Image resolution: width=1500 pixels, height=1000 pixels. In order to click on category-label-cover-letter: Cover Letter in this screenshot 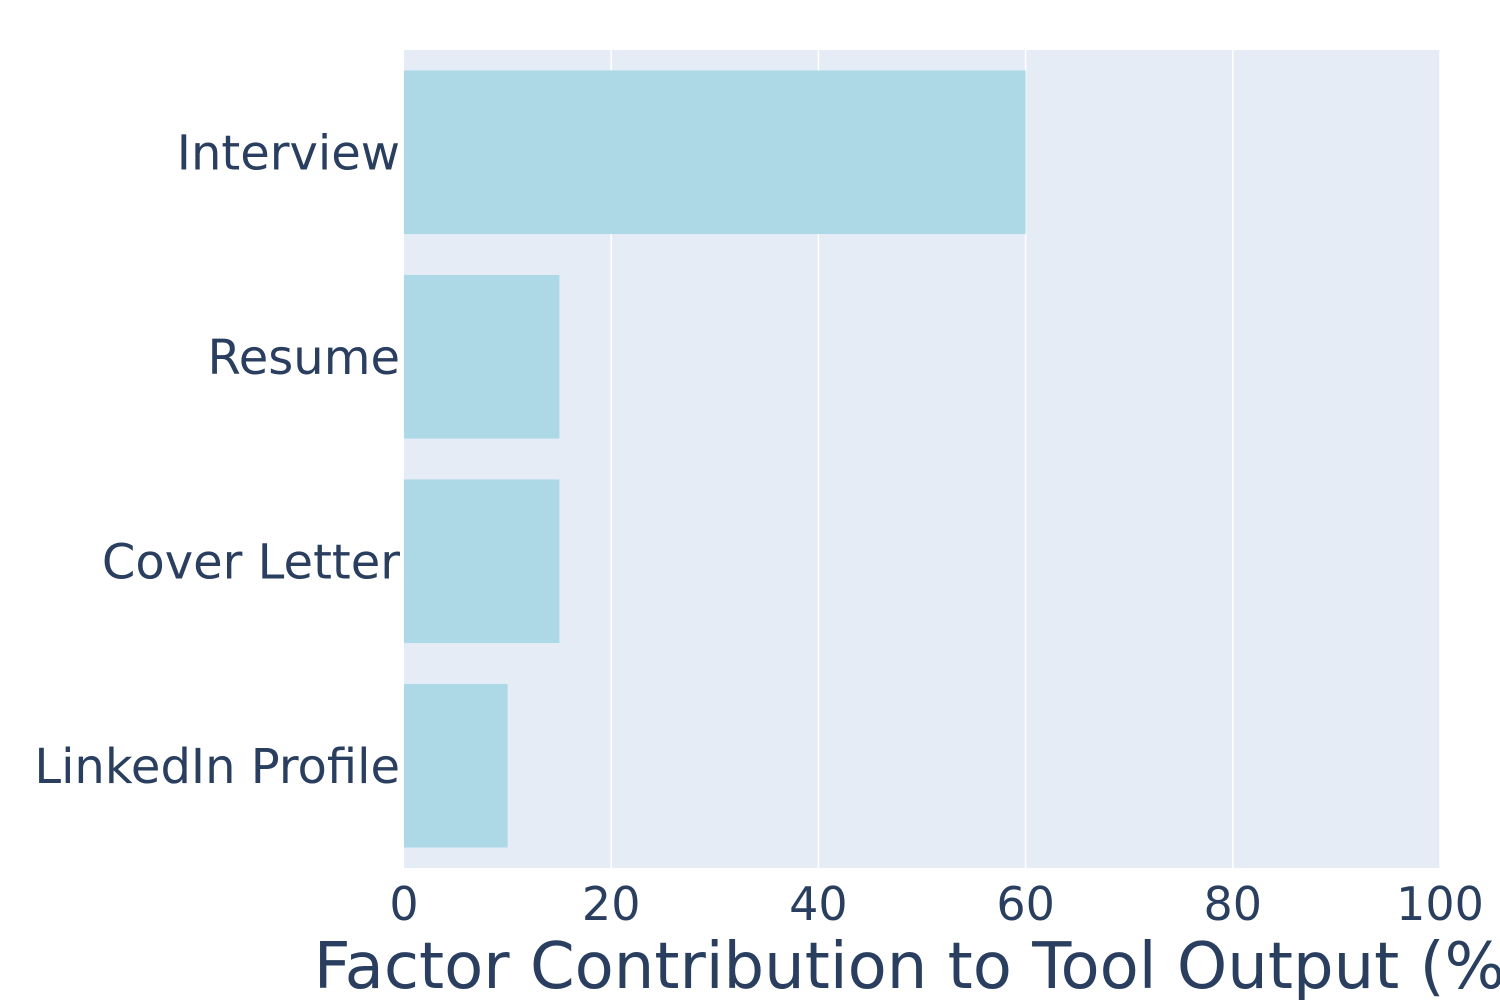, I will do `click(251, 562)`.